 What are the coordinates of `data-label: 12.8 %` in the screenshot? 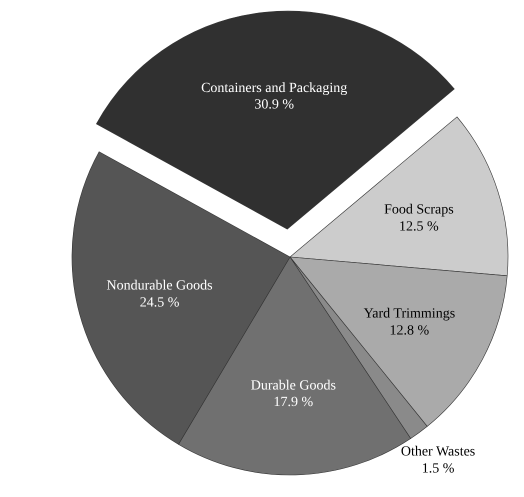 It's located at (410, 330).